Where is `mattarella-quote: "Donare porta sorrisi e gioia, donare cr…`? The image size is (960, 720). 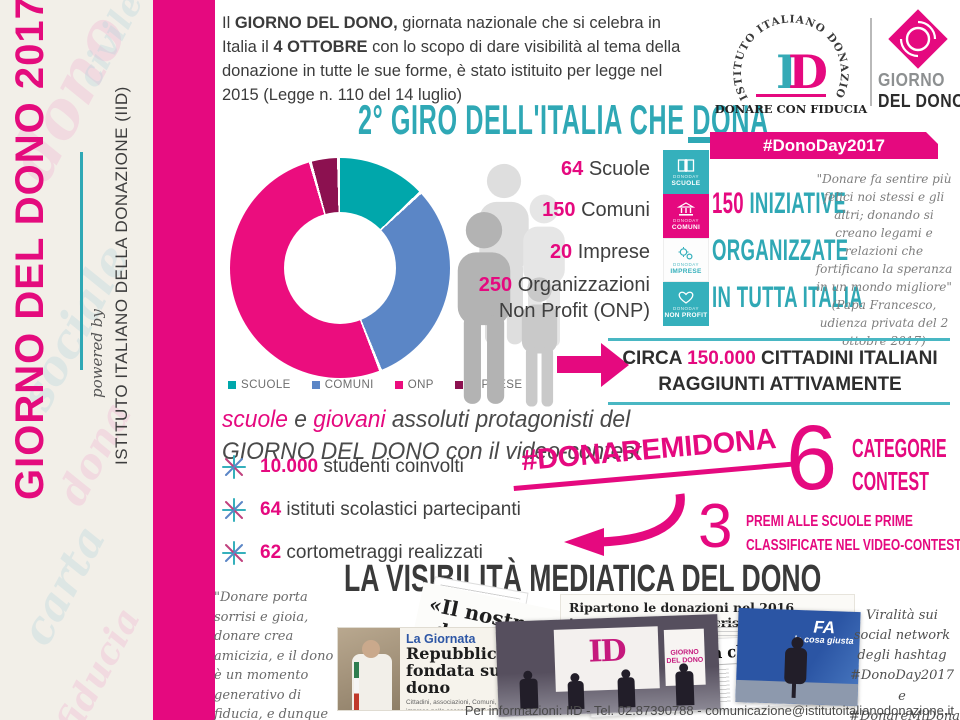 mattarella-quote: "Donare porta sorrisi e gioia, donare cr… is located at coordinates (274, 655).